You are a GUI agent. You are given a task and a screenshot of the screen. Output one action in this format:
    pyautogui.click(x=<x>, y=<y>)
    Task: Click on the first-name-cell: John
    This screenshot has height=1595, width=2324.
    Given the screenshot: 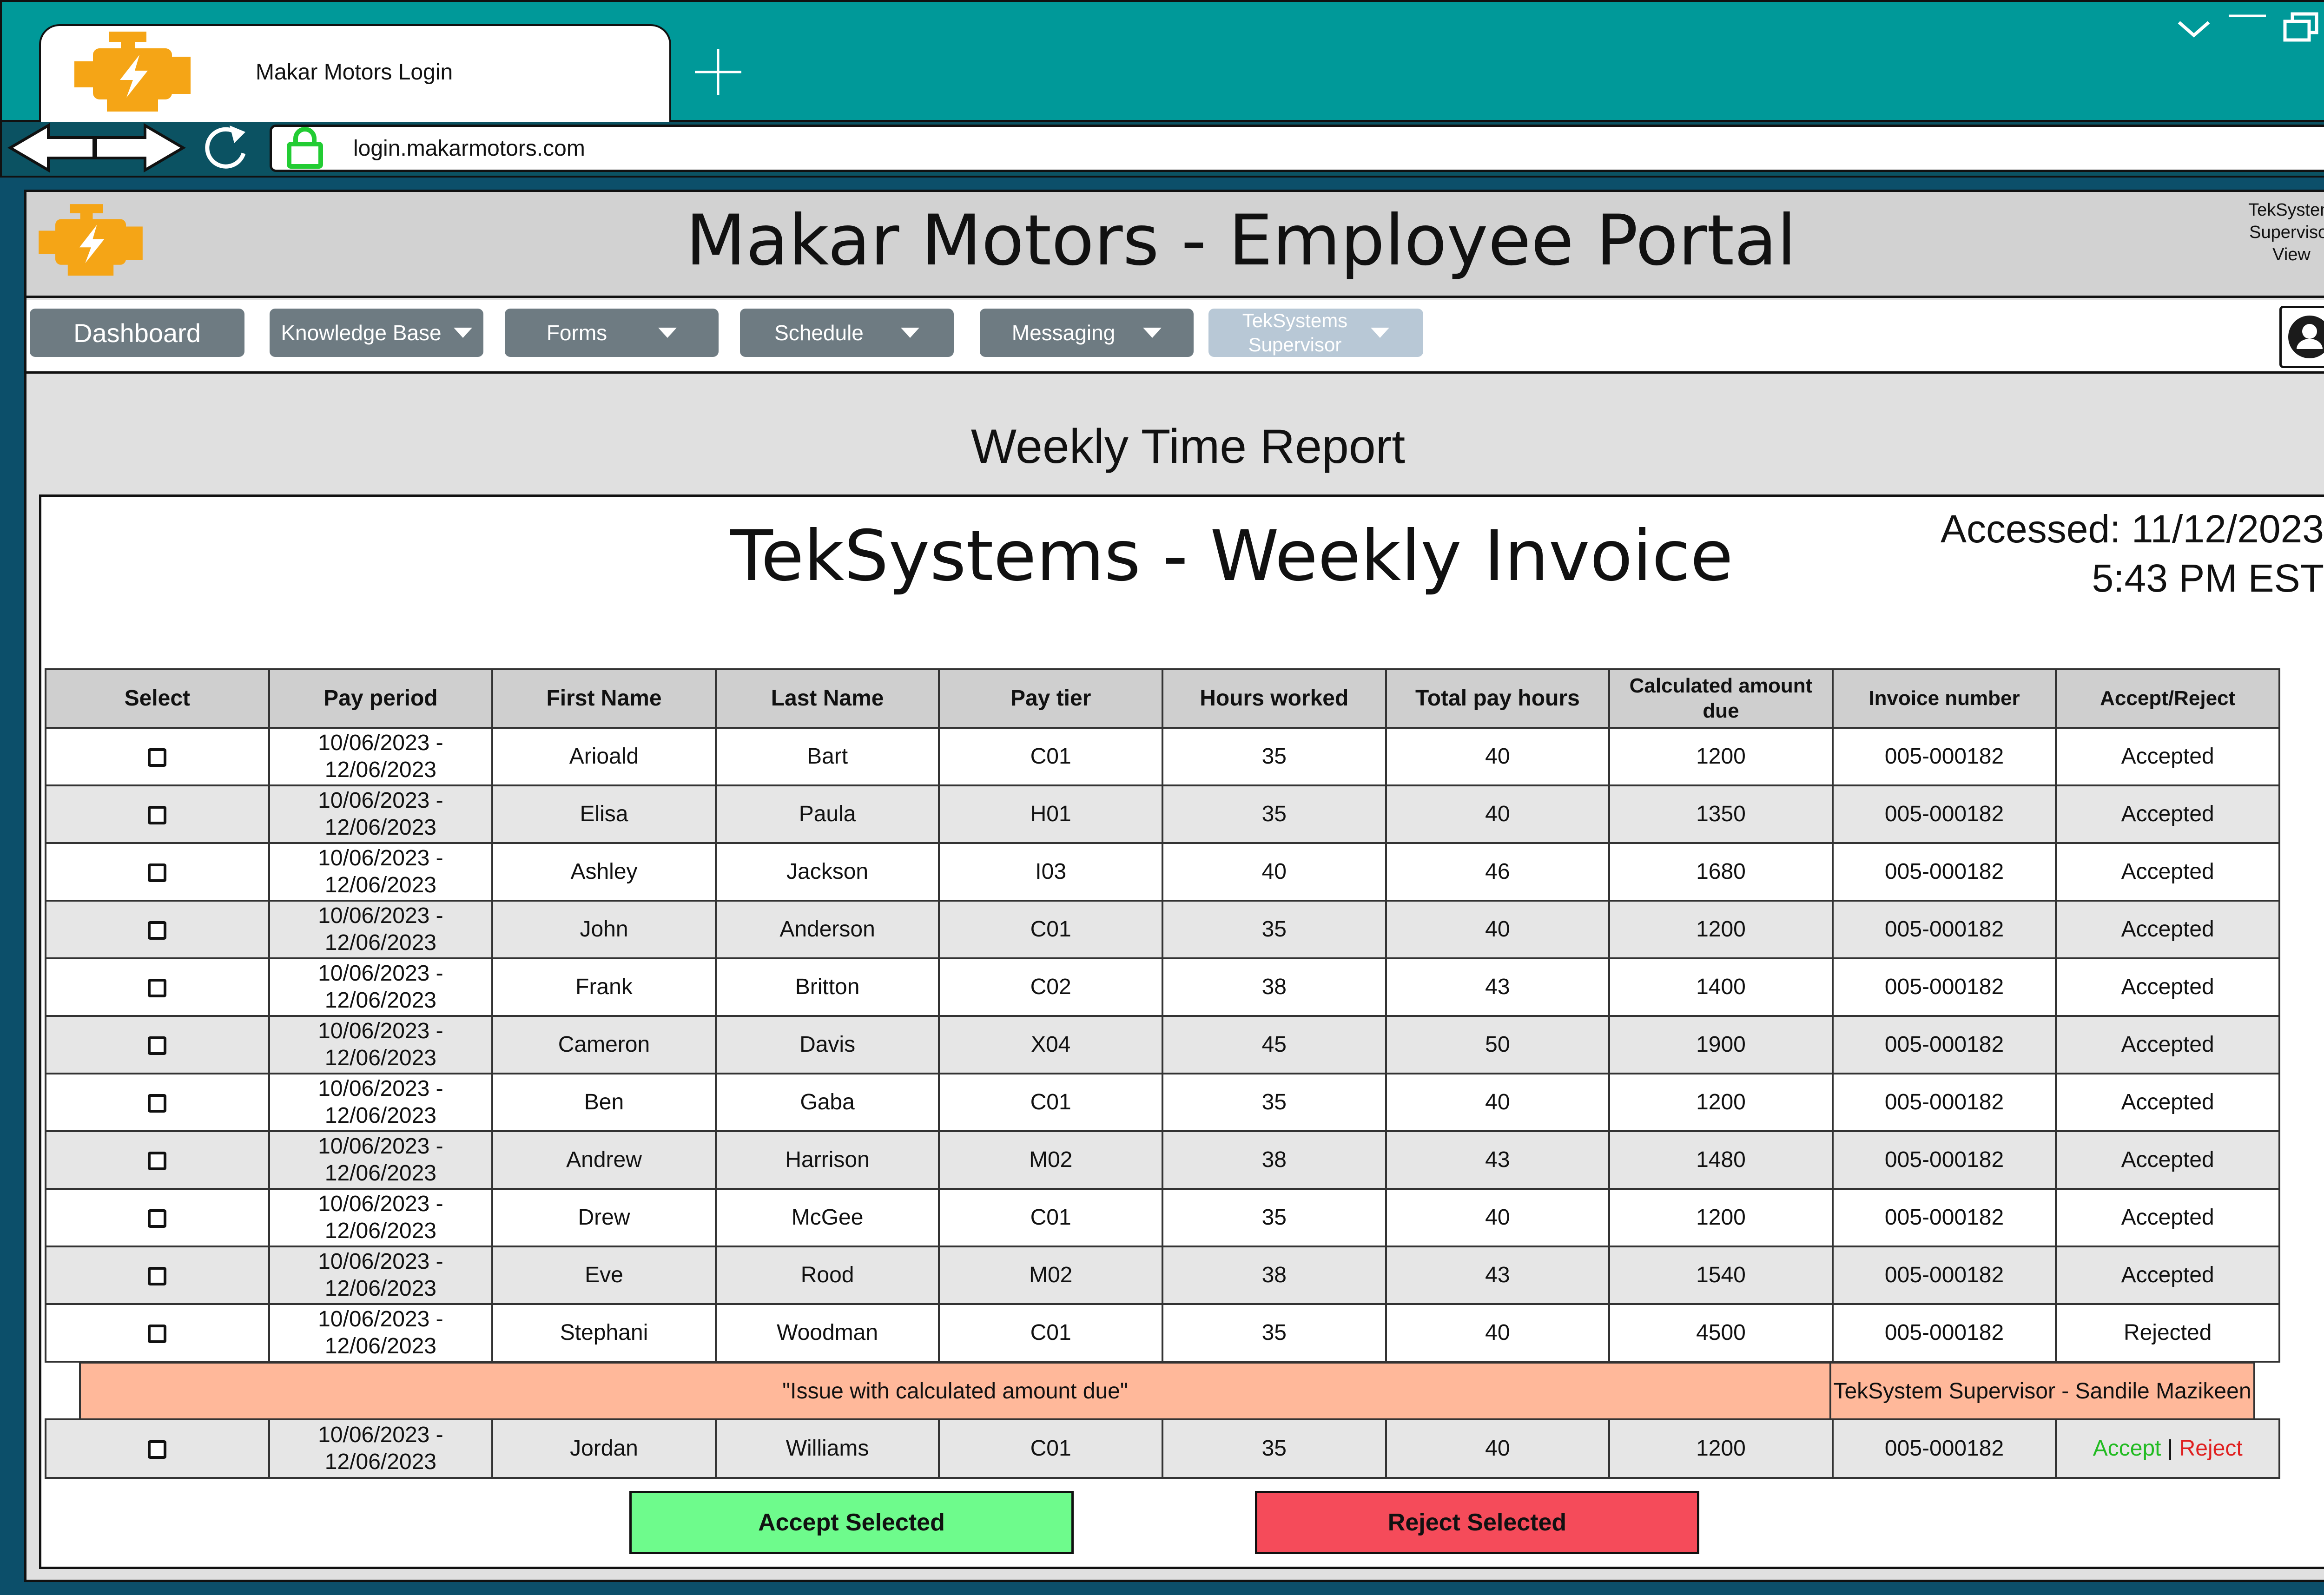 What is the action you would take?
    pyautogui.click(x=604, y=929)
    